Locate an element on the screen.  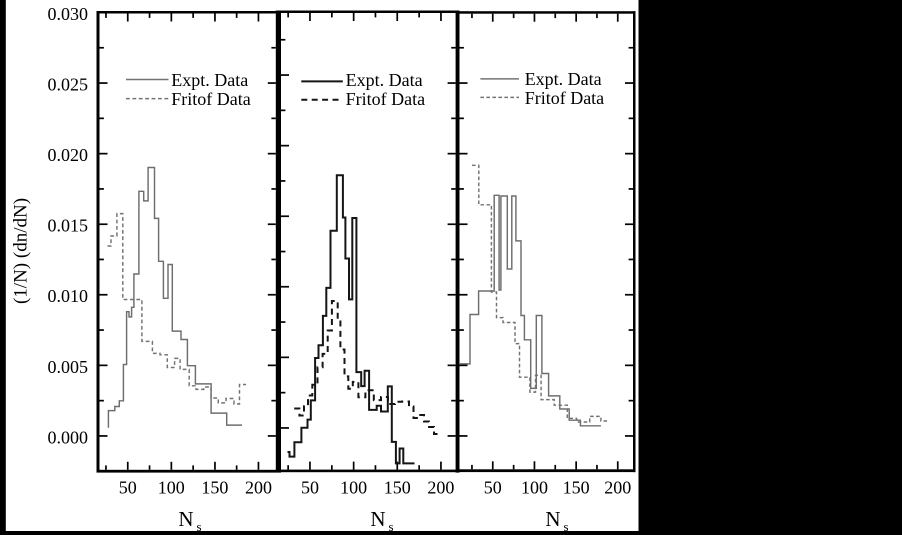
svg-text: 0.005 is located at coordinates (68, 367).